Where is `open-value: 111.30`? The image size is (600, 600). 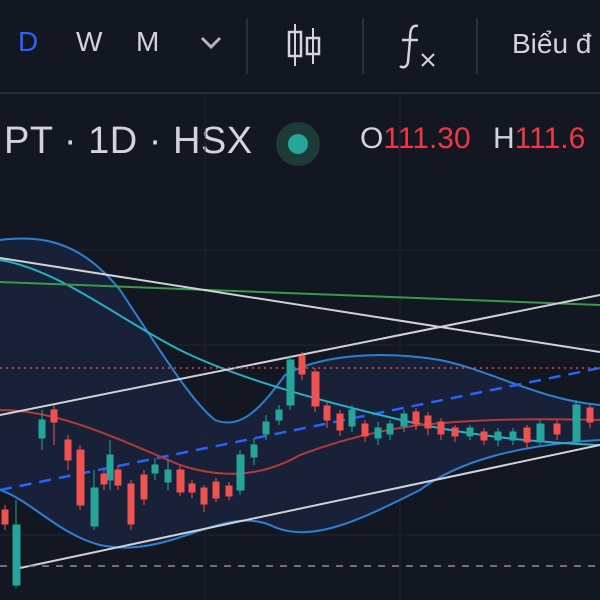 open-value: 111.30 is located at coordinates (427, 138).